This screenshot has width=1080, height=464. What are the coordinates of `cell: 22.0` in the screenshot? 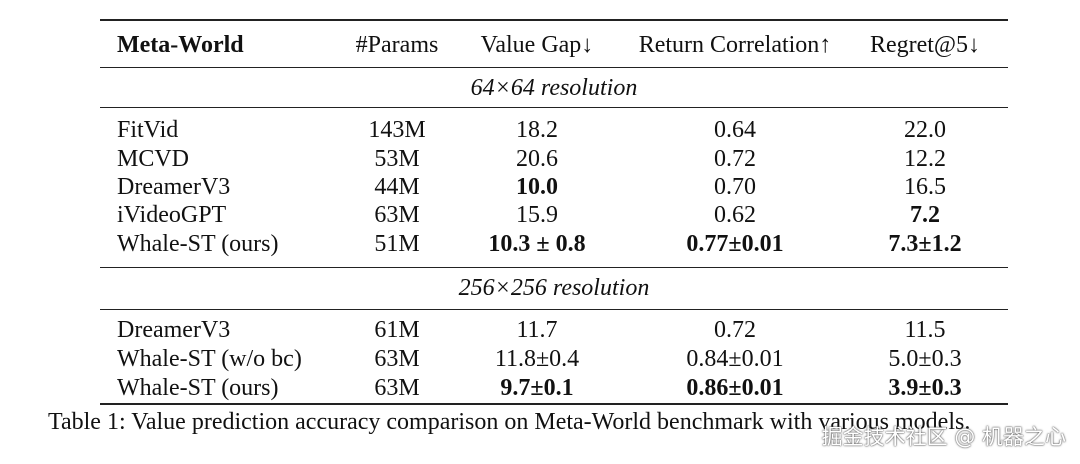 It's located at (925, 130).